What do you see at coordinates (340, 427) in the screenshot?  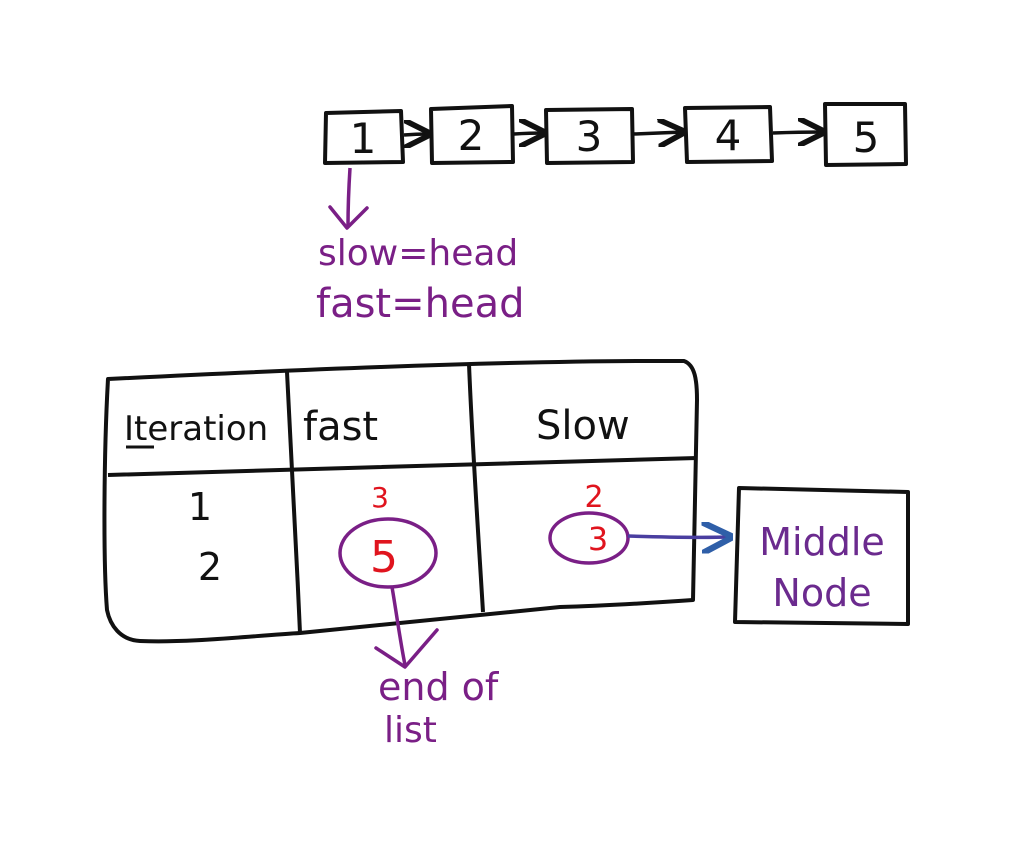 I see `header-fast: fast` at bounding box center [340, 427].